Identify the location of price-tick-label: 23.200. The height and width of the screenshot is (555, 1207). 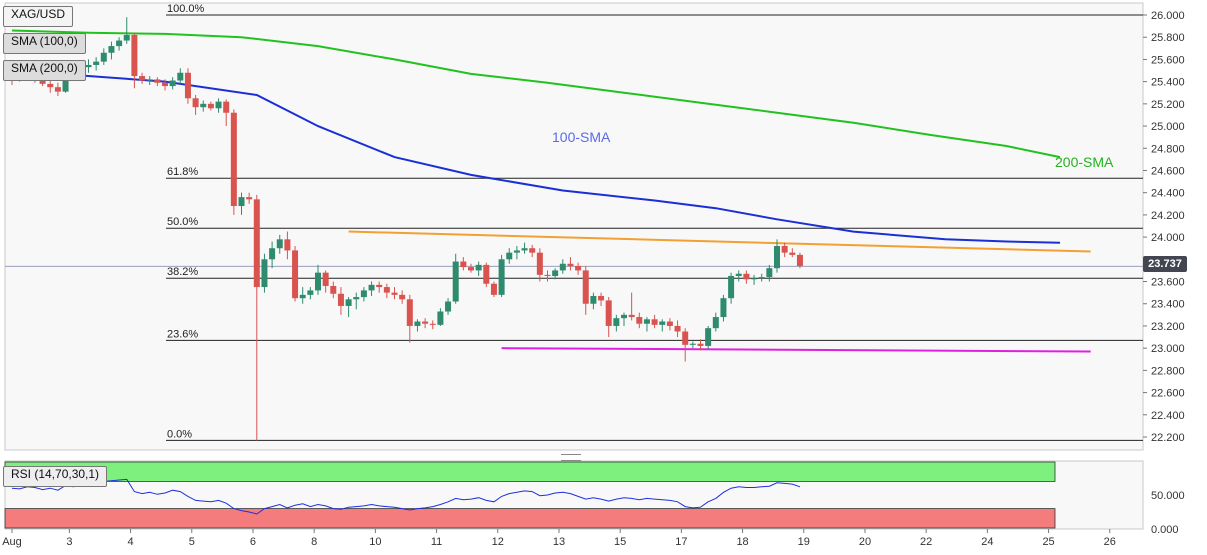
(1168, 327).